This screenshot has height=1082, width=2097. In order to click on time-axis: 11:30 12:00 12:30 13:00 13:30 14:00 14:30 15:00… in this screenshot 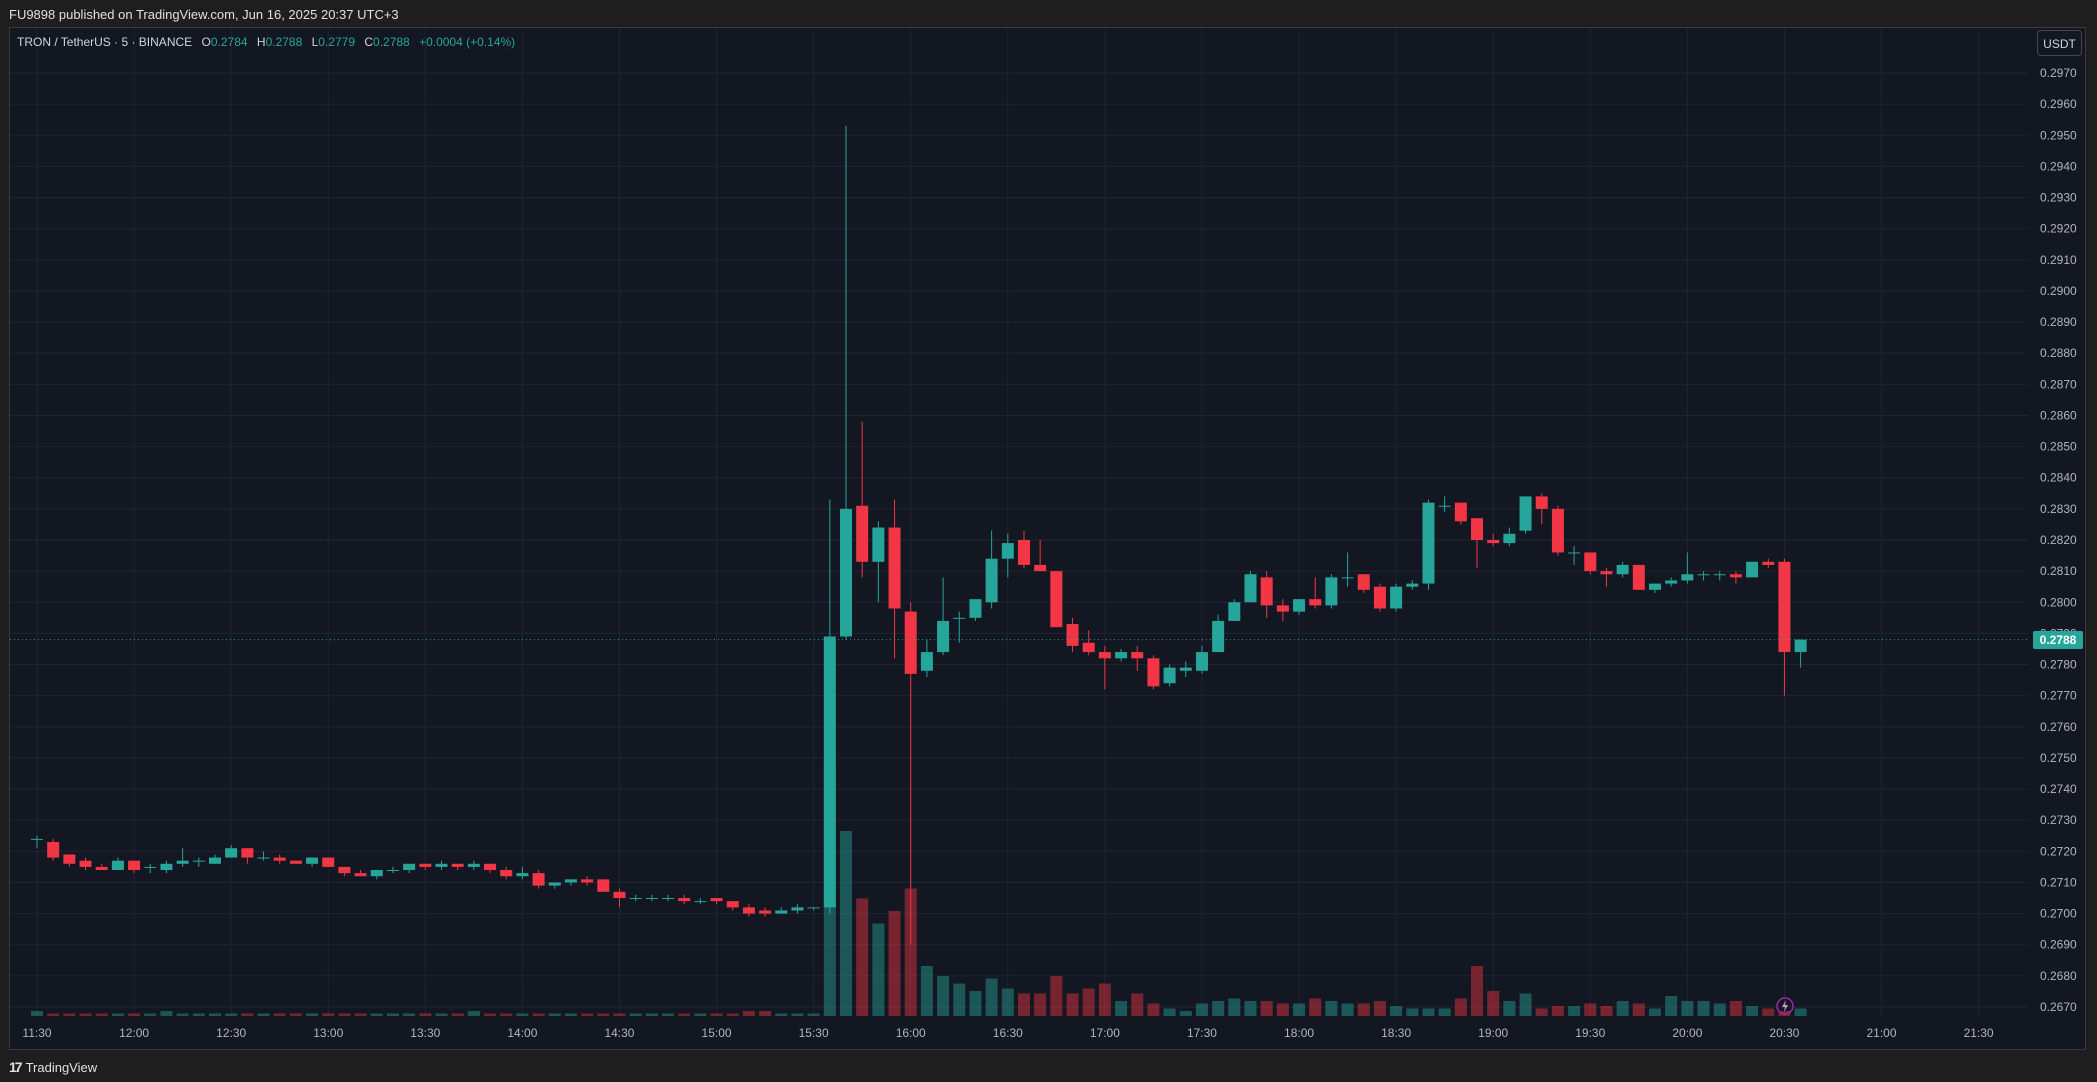, I will do `click(1008, 1033)`.